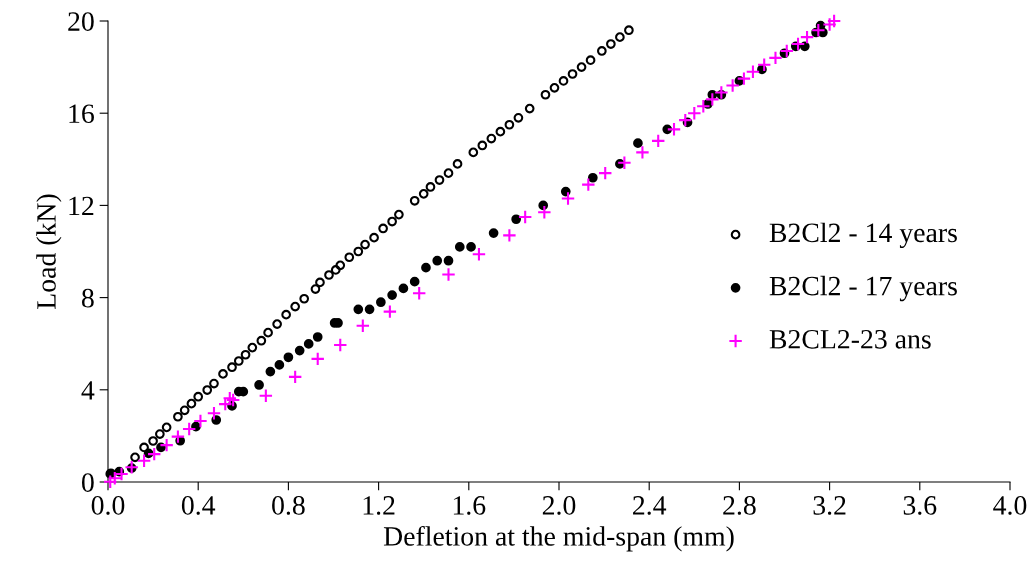  I want to click on y-axis-title: Load (kN), so click(49, 251).